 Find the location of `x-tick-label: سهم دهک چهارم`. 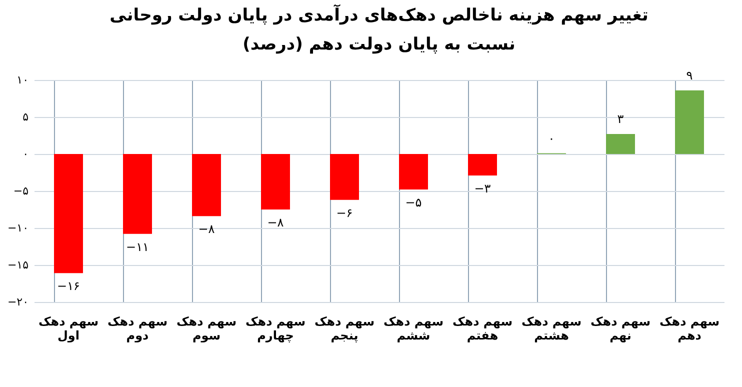

x-tick-label: سهم دهک چهارم is located at coordinates (275, 328).